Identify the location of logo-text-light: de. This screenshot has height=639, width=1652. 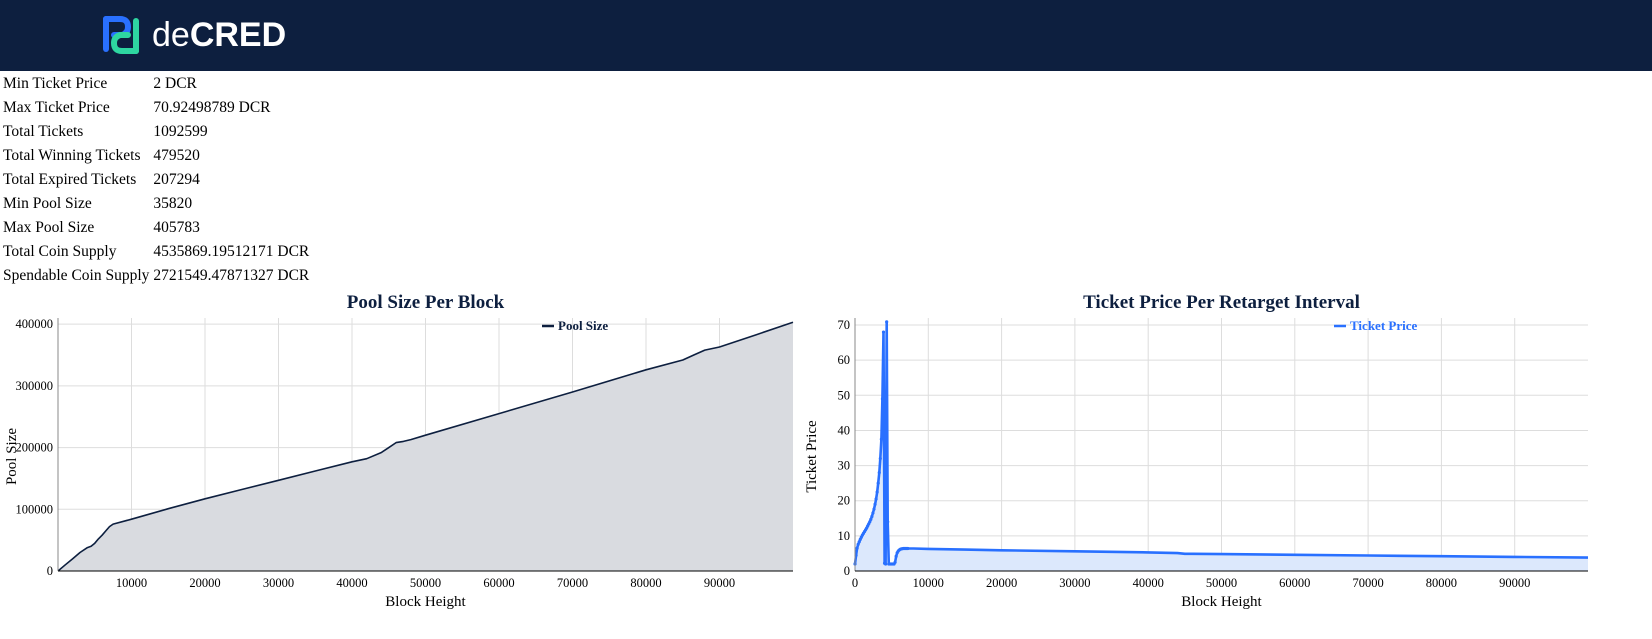
(171, 35).